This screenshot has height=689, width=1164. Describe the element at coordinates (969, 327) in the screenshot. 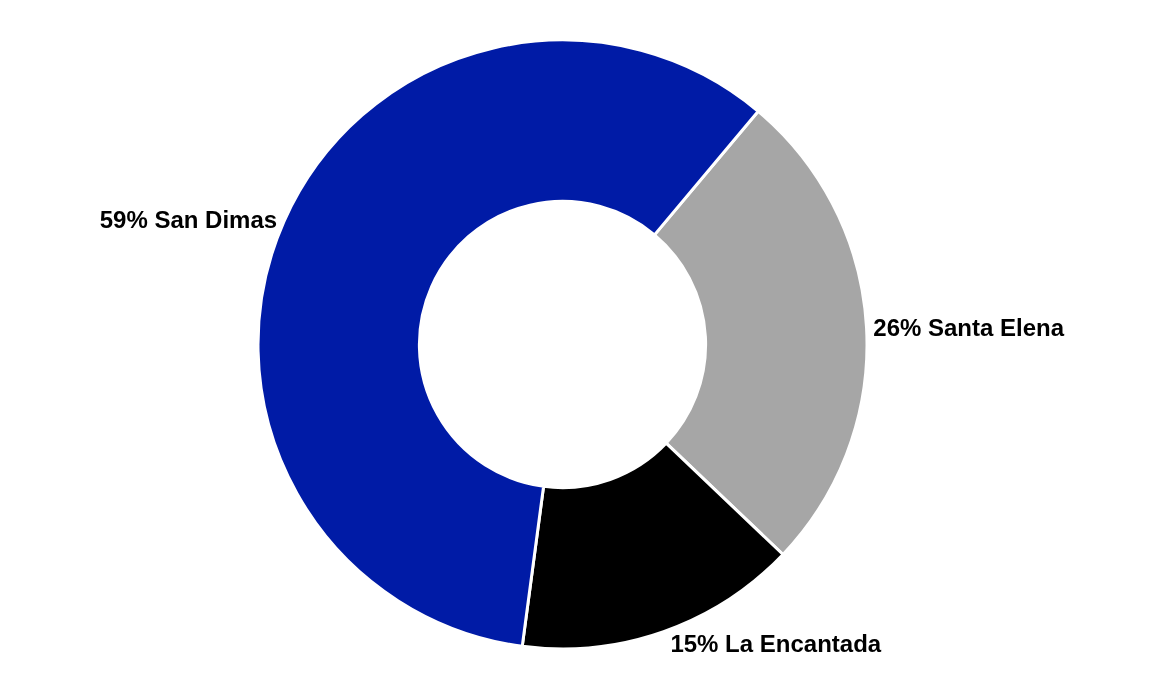

I see `slice-label: 26% Santa Elena` at that location.